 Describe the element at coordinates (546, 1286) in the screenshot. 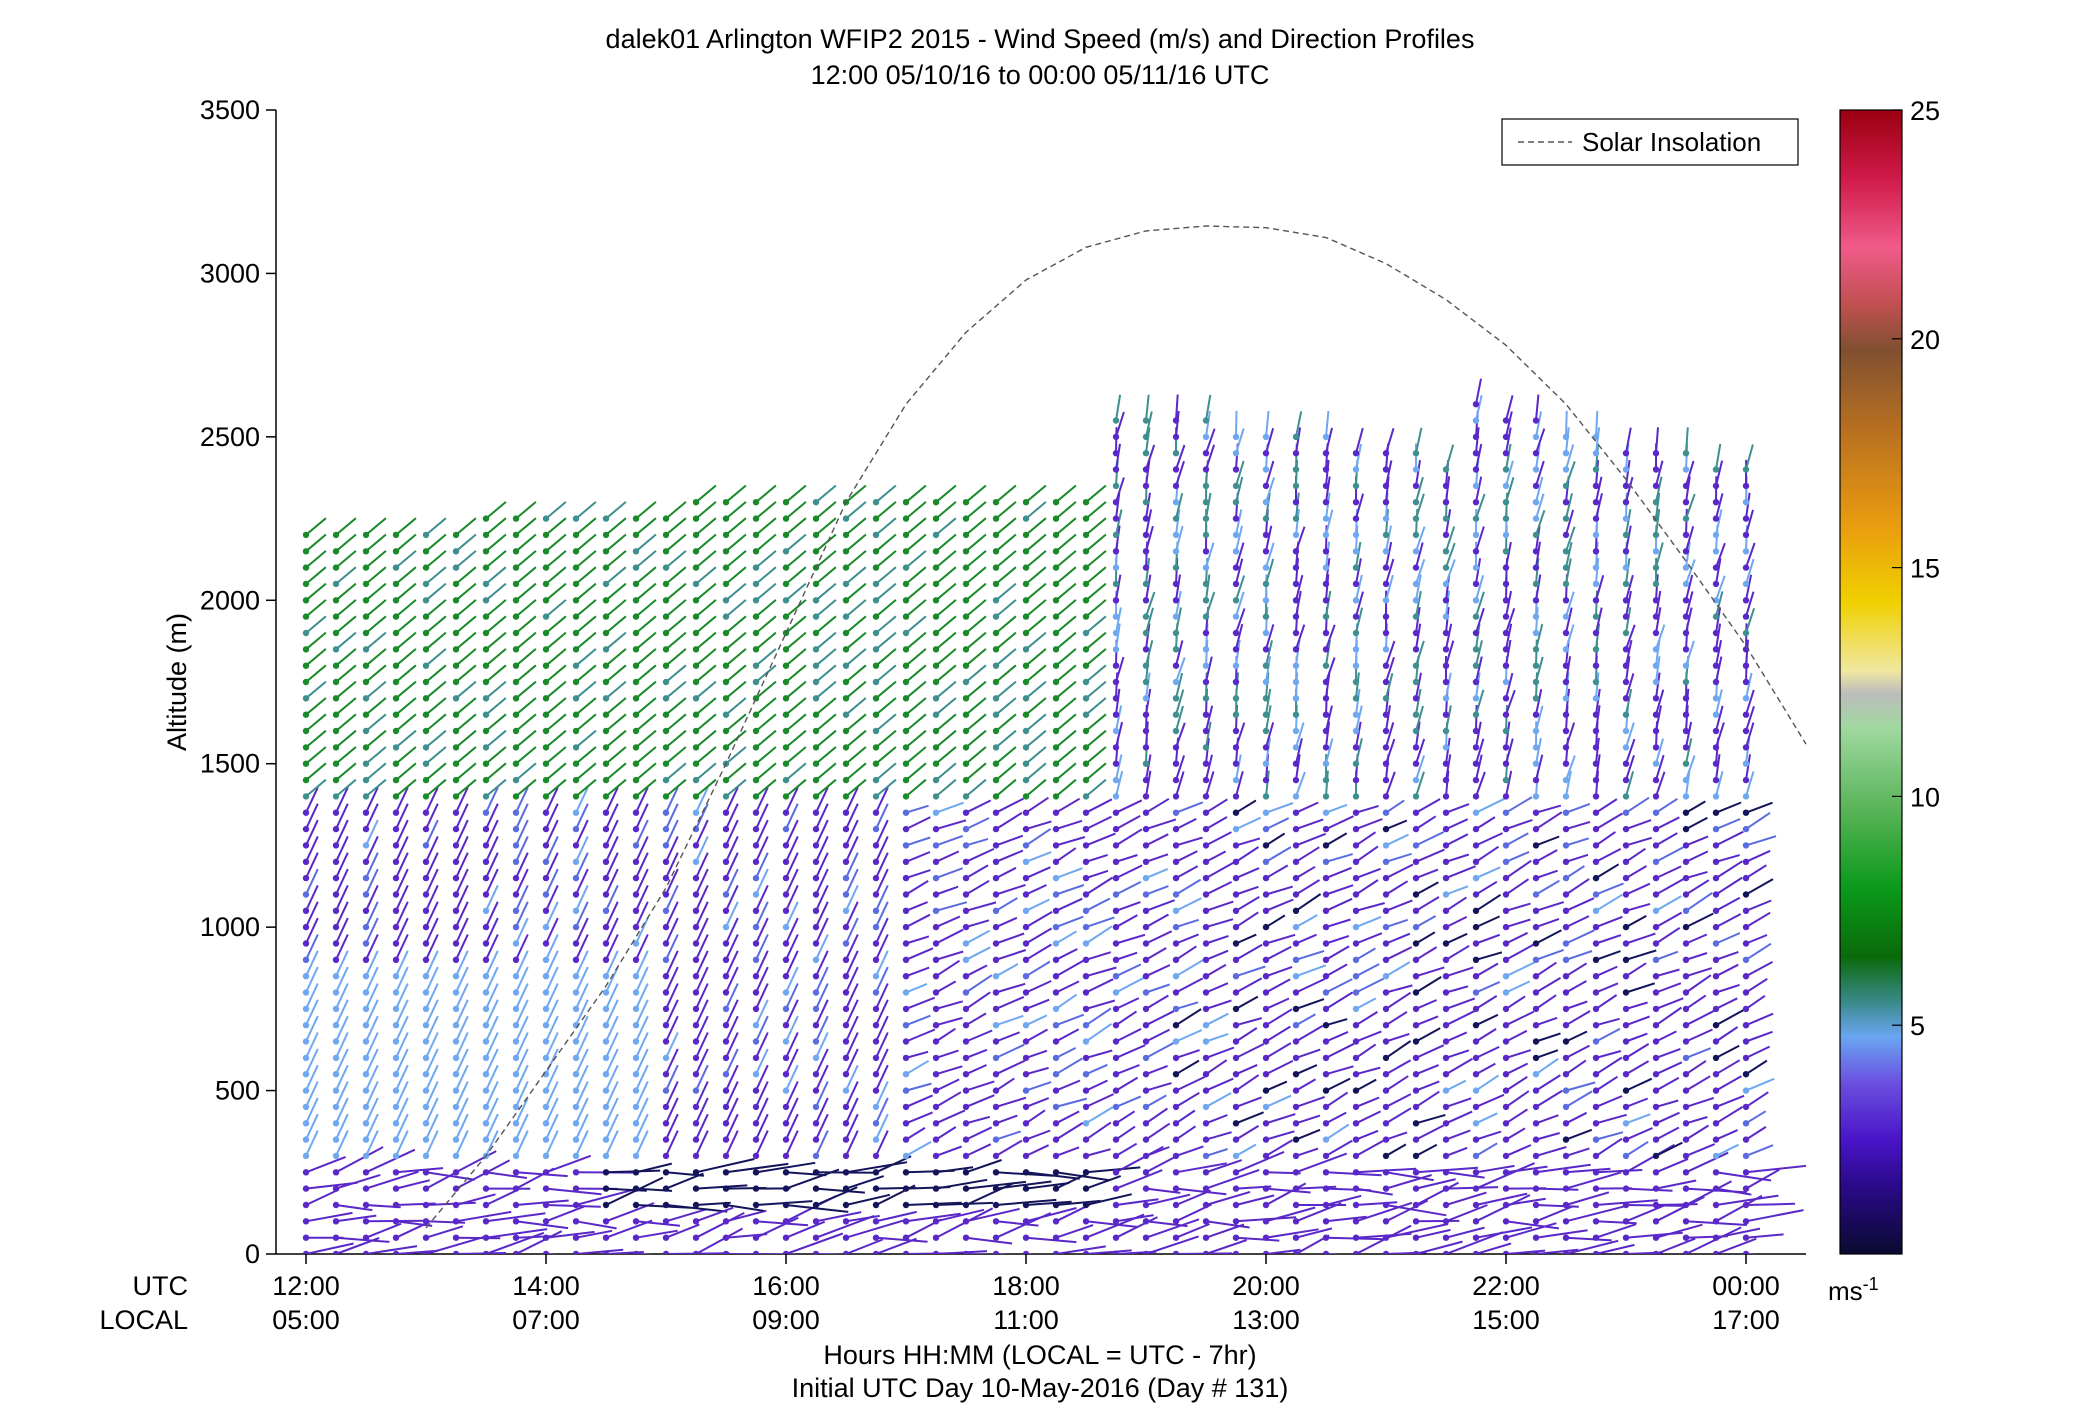

I see `x-tick-label-utc: 14:00` at that location.